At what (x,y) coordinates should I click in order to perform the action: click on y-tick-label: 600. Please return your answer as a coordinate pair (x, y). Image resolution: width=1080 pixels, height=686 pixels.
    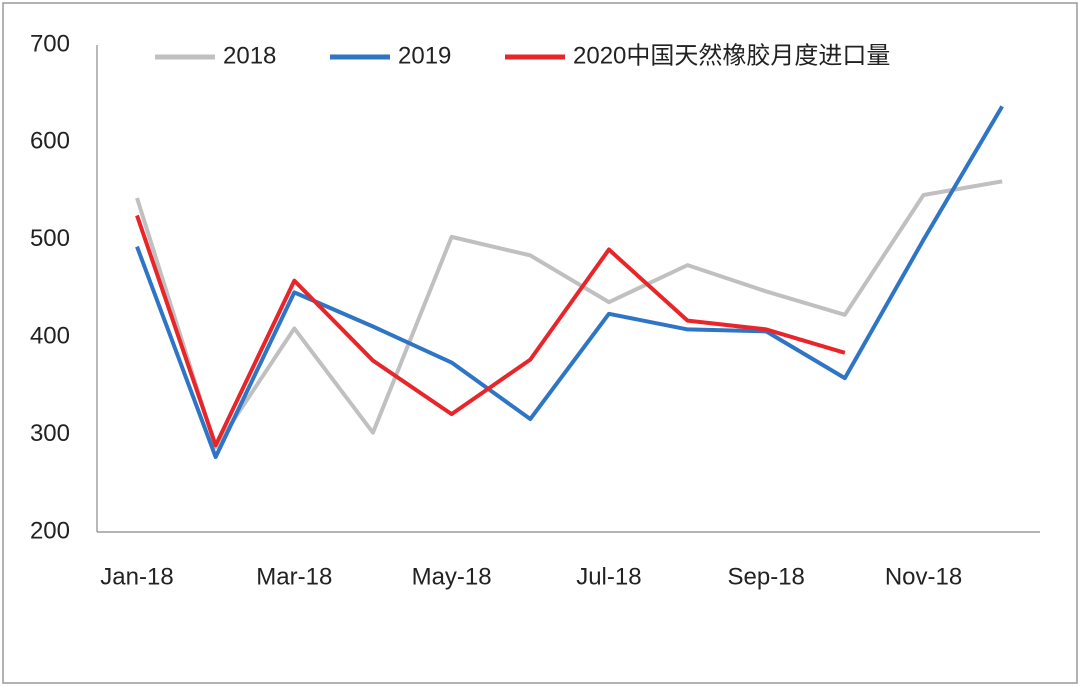
    Looking at the image, I should click on (50, 141).